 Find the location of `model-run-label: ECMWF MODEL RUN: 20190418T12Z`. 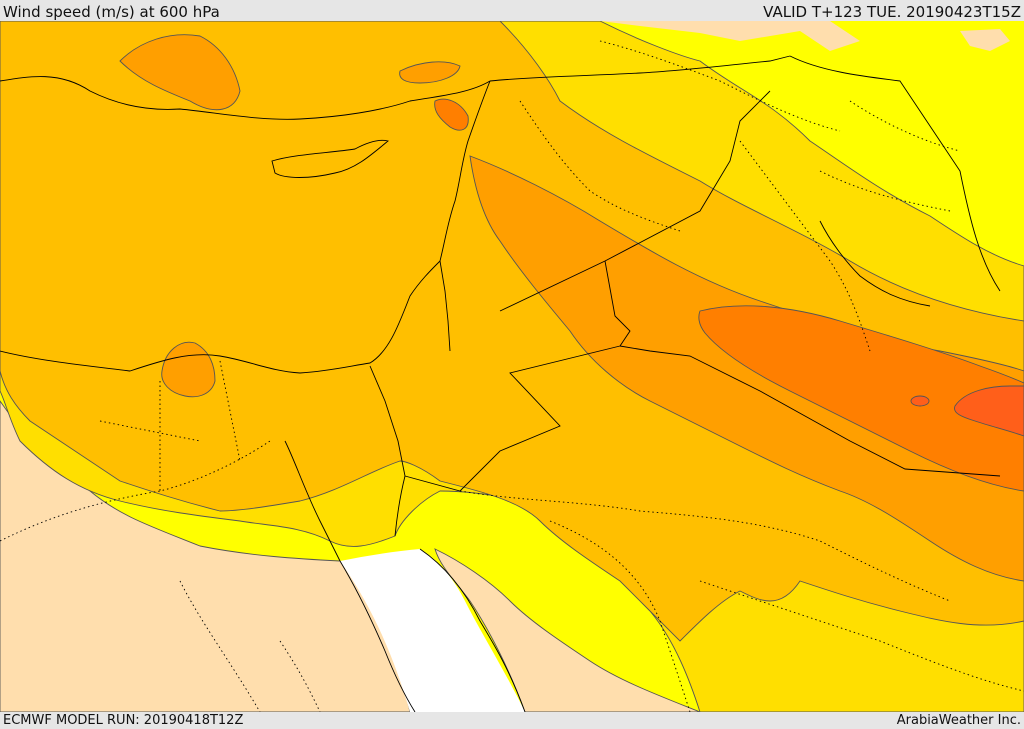

model-run-label: ECMWF MODEL RUN: 20190418T12Z is located at coordinates (123, 720).